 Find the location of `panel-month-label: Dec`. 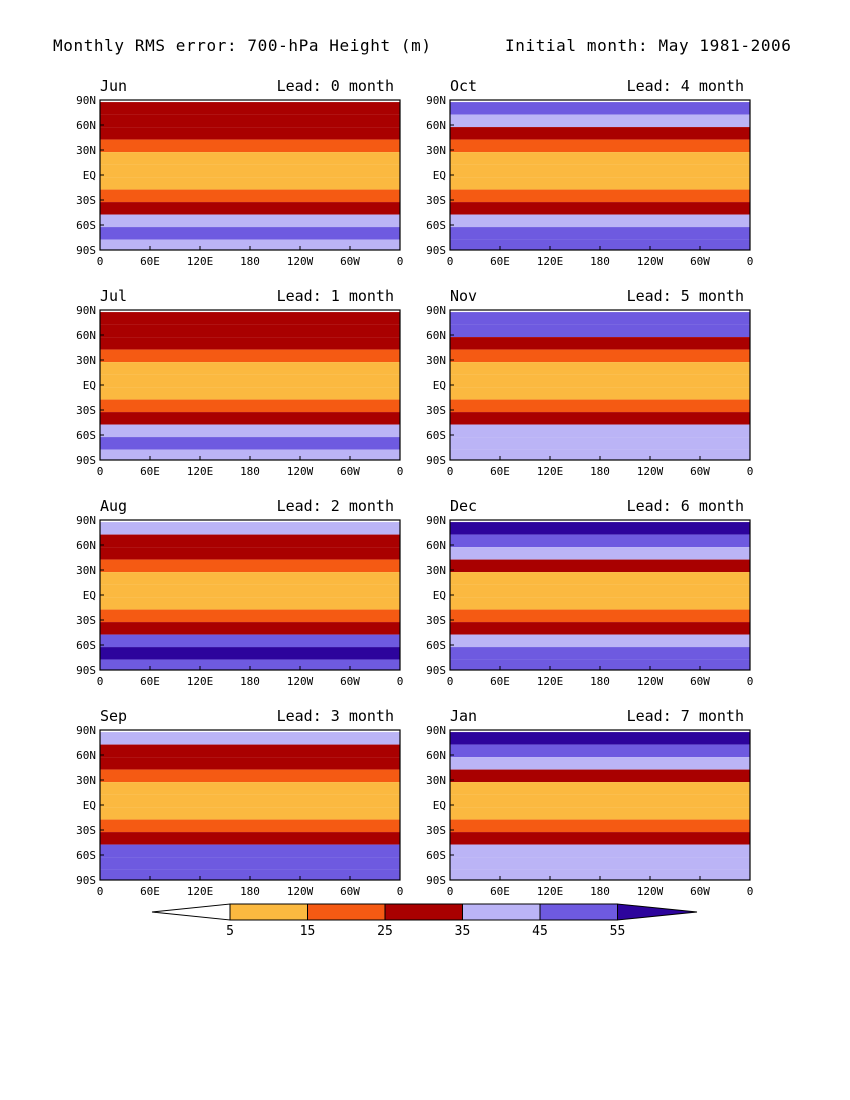

panel-month-label: Dec is located at coordinates (463, 506).